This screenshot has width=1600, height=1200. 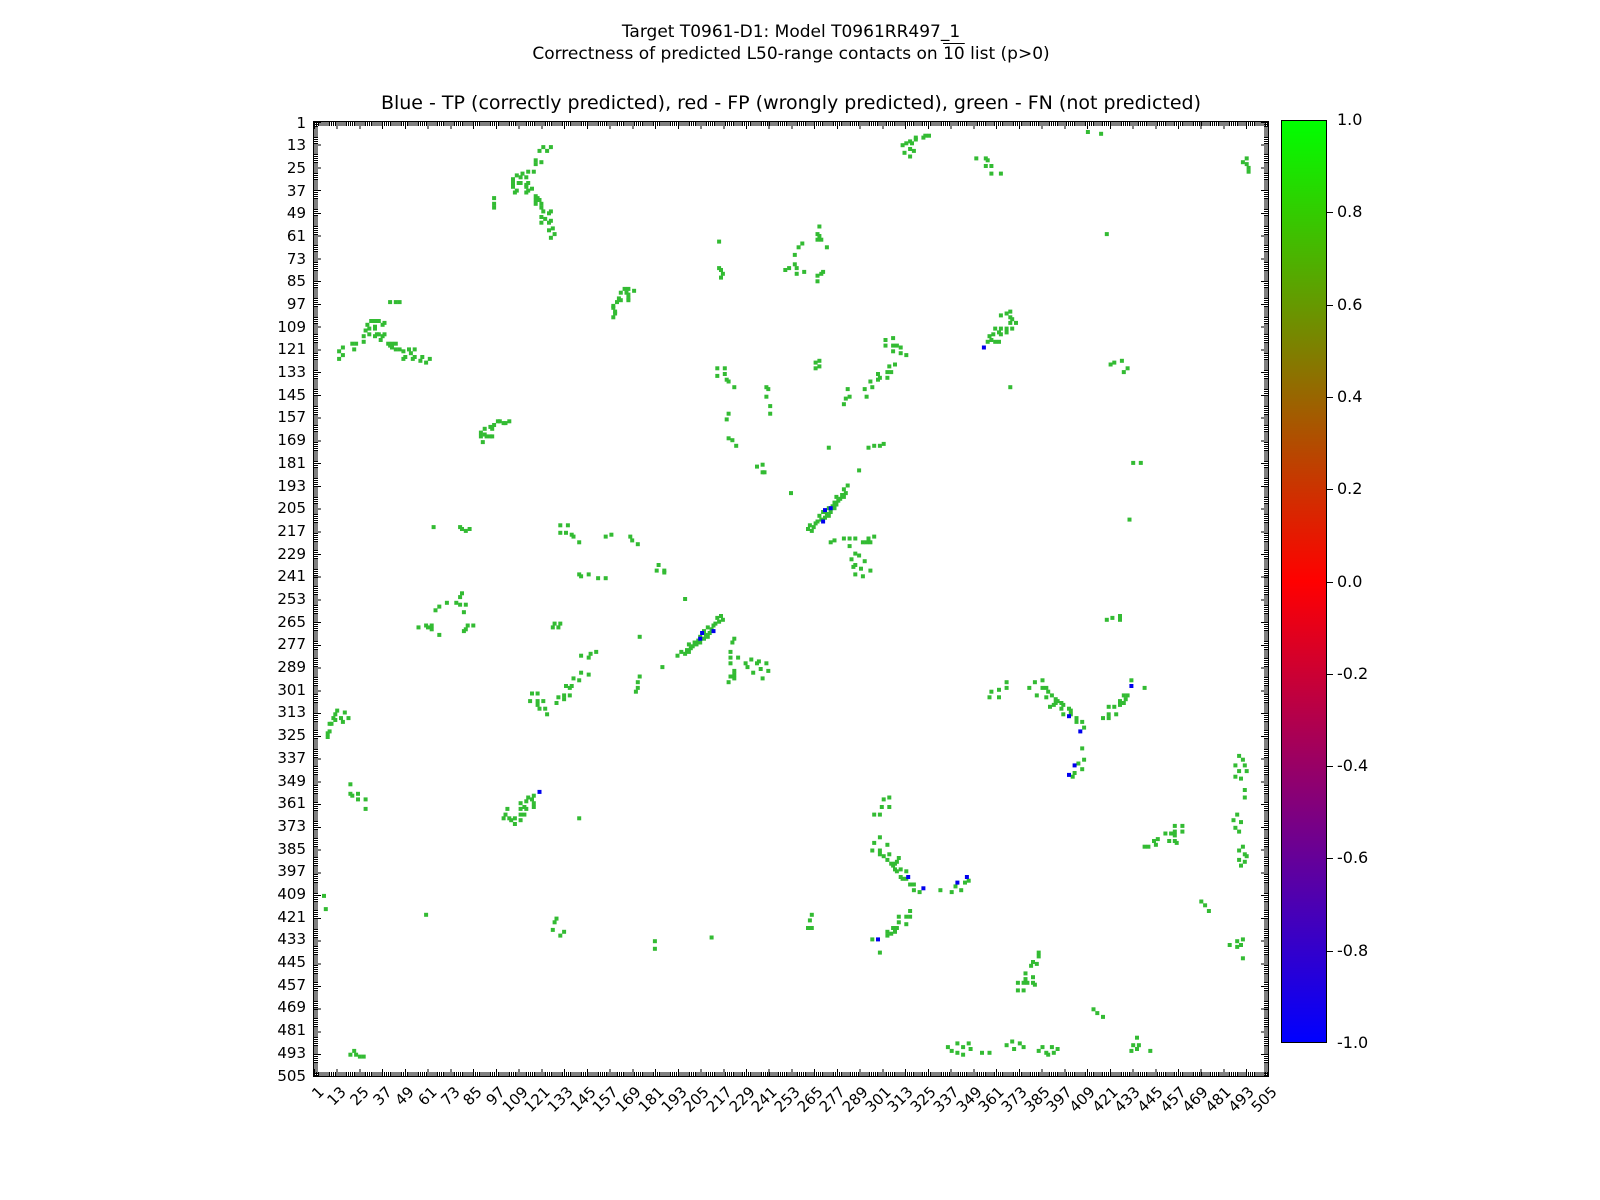 What do you see at coordinates (291, 689) in the screenshot?
I see `y-tick-label: 301` at bounding box center [291, 689].